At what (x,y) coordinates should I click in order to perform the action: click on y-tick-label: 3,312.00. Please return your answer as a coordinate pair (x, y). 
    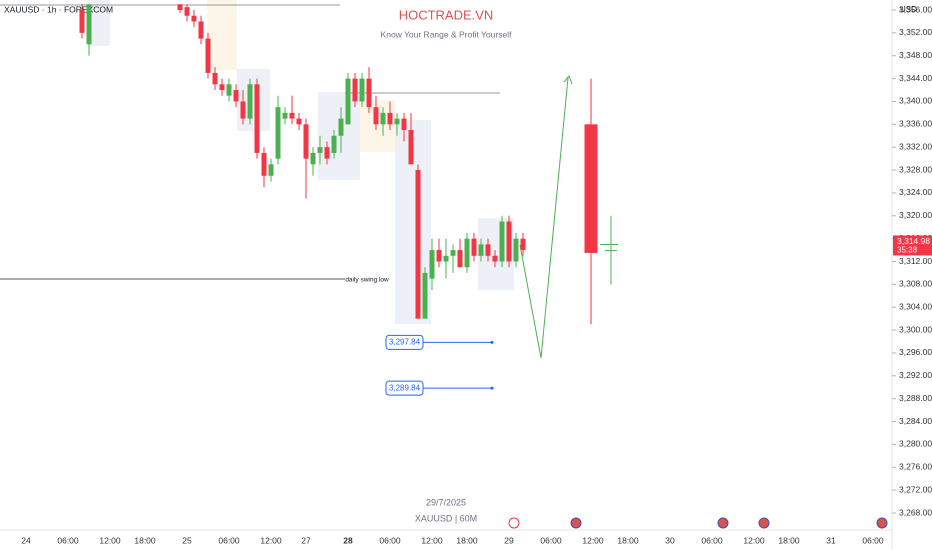
    Looking at the image, I should click on (915, 261).